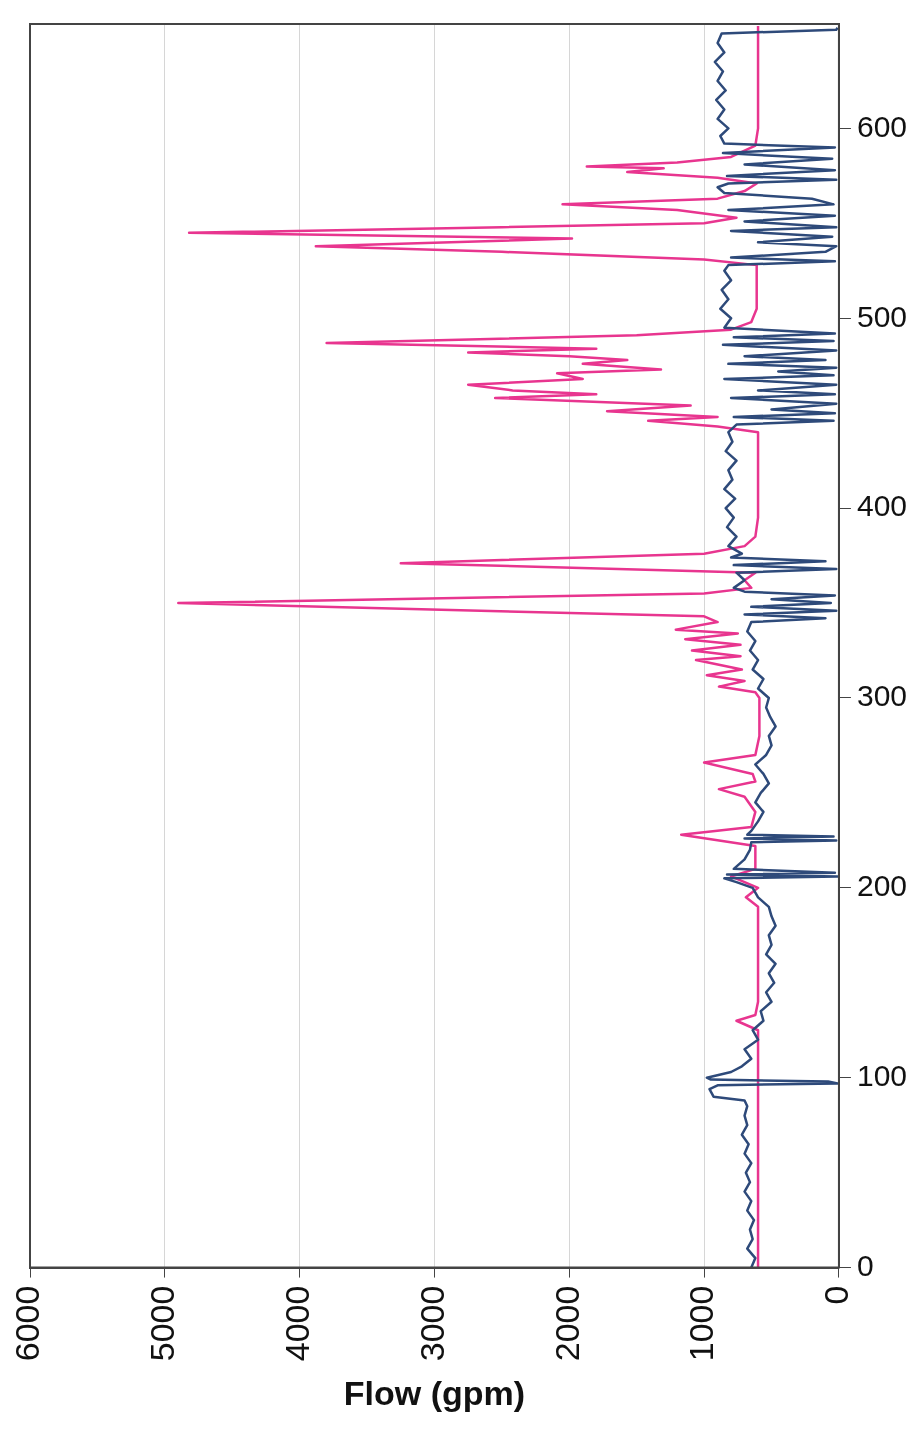 Image resolution: width=917 pixels, height=1430 pixels. Describe the element at coordinates (882, 886) in the screenshot. I see `y-tick-label: 200` at that location.